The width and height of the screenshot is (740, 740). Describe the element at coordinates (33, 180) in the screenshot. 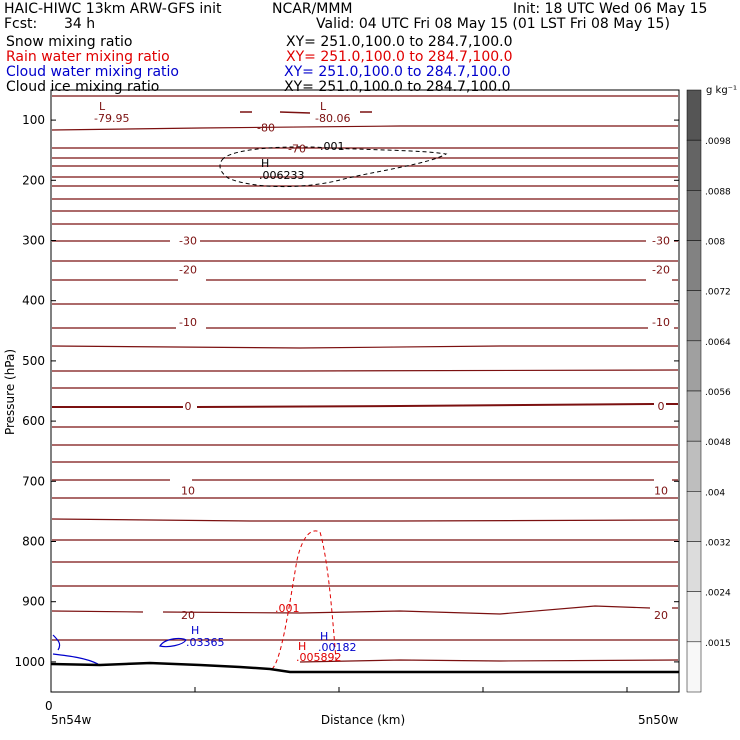

I see `y-tick-label: 200` at that location.